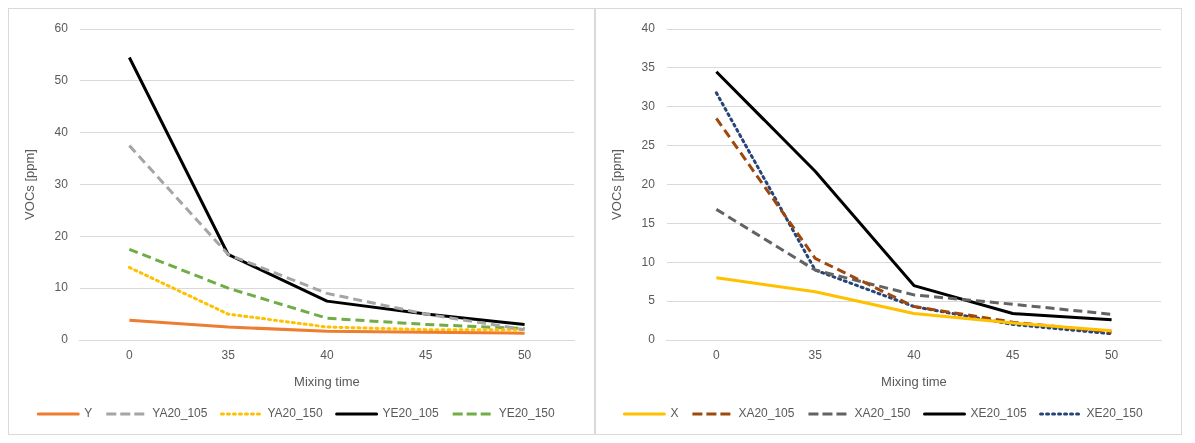  What do you see at coordinates (882, 413) in the screenshot?
I see `legend-label: XA20_150` at bounding box center [882, 413].